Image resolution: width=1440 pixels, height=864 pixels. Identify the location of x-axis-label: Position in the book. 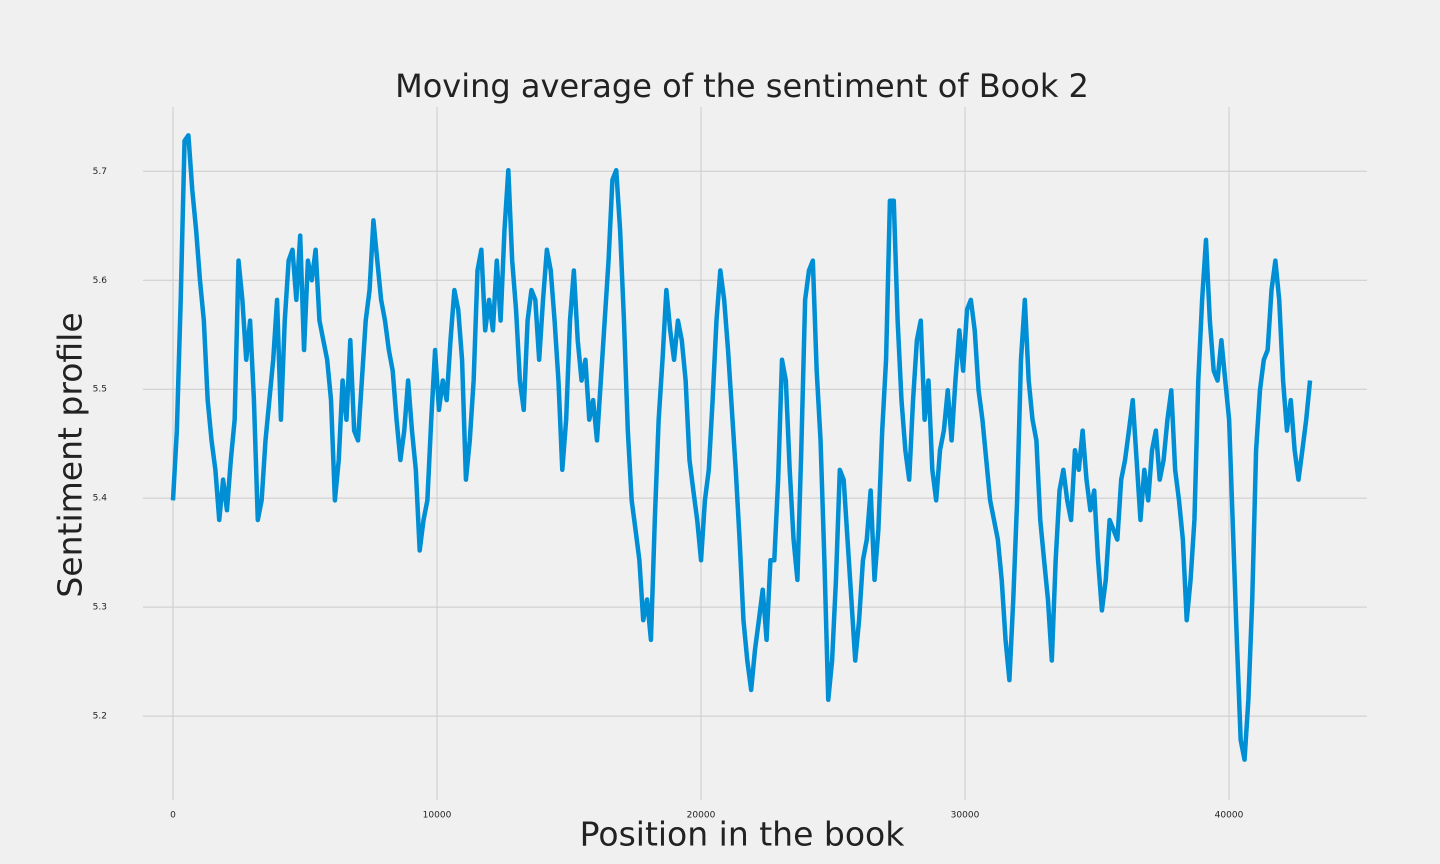
(743, 834).